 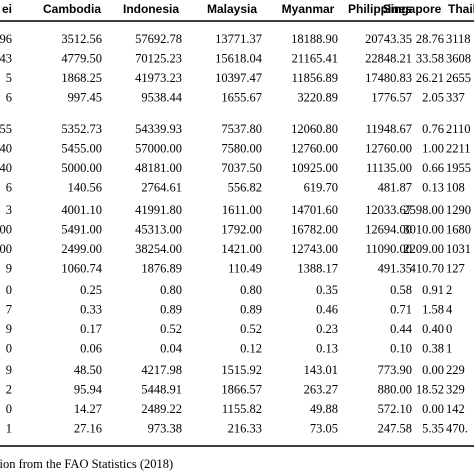 What do you see at coordinates (458, 148) in the screenshot?
I see `table-cell: 2211` at bounding box center [458, 148].